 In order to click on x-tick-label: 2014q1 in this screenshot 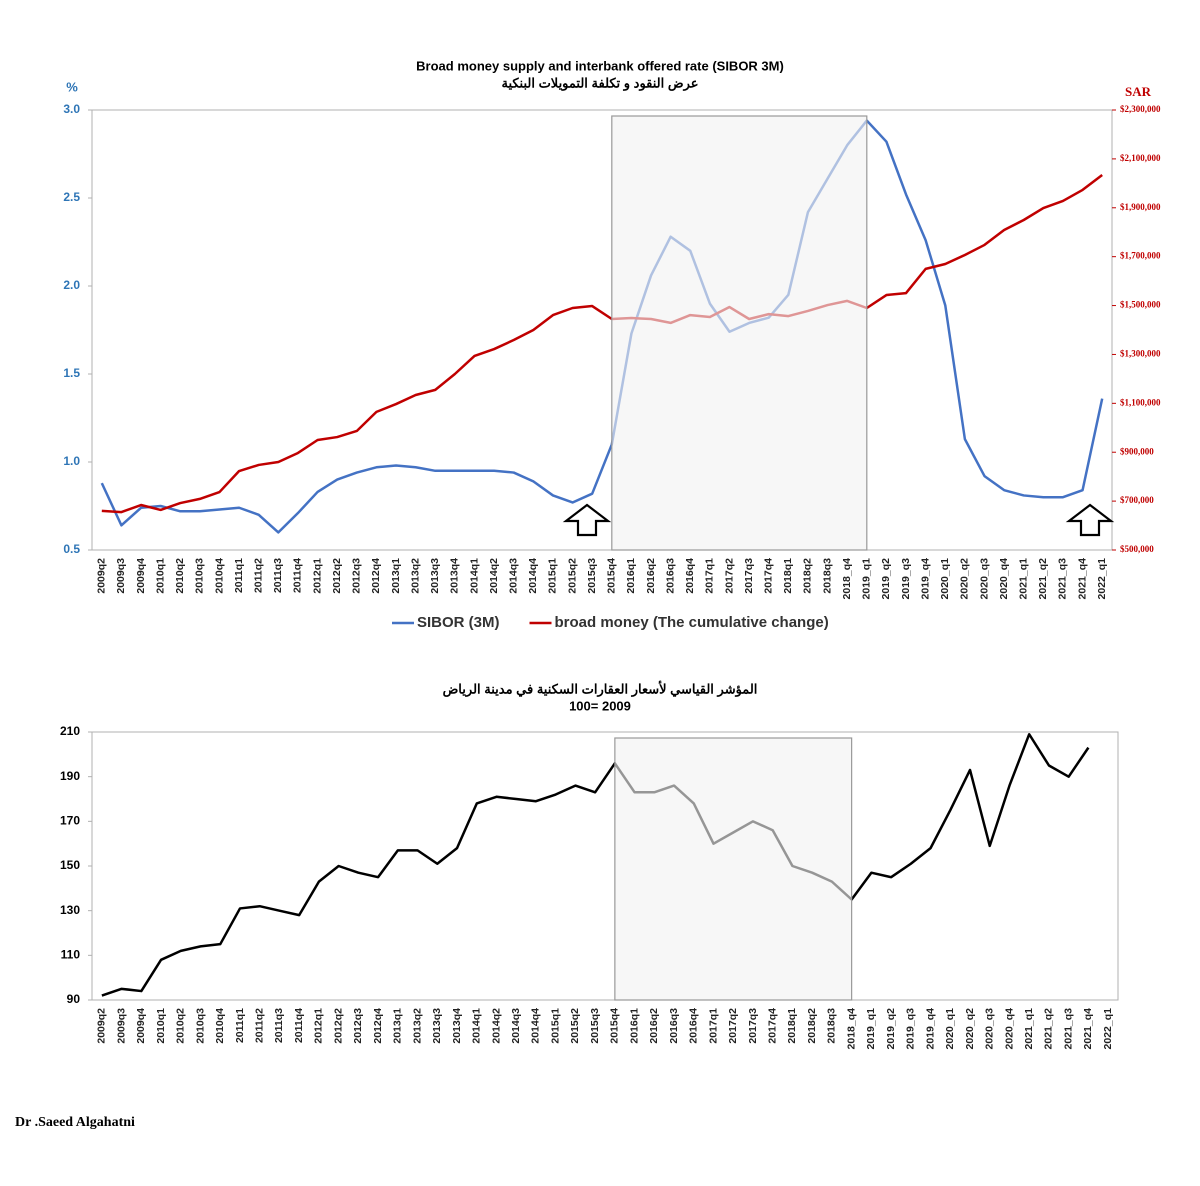, I will do `click(477, 1026)`.